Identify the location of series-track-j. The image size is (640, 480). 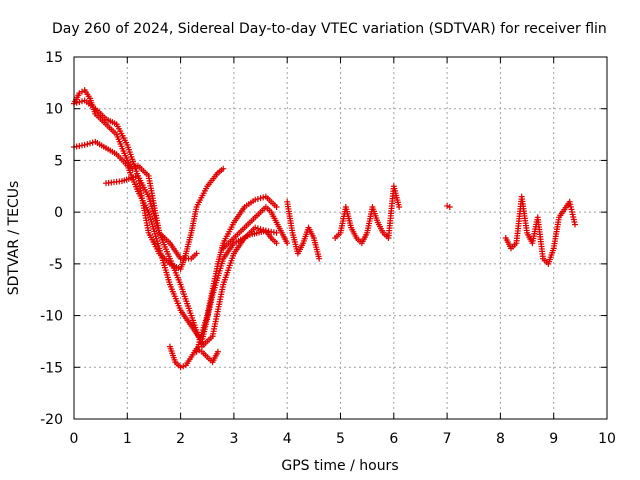
(448, 206).